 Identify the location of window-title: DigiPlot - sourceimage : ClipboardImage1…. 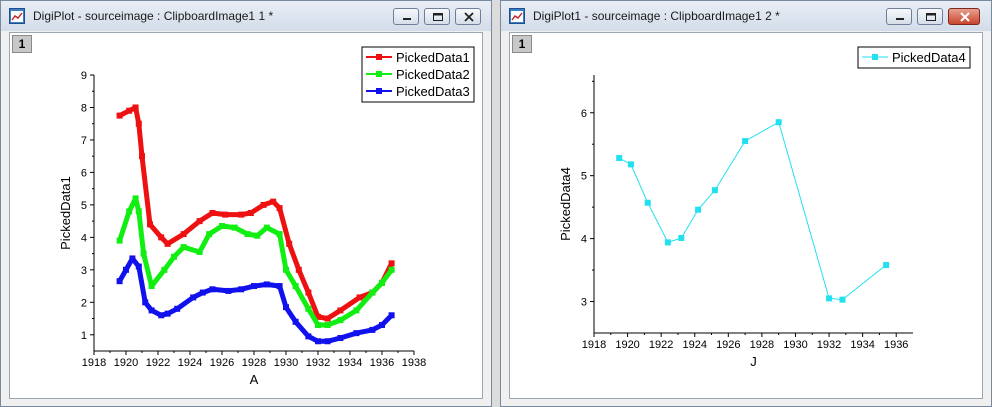
(153, 16).